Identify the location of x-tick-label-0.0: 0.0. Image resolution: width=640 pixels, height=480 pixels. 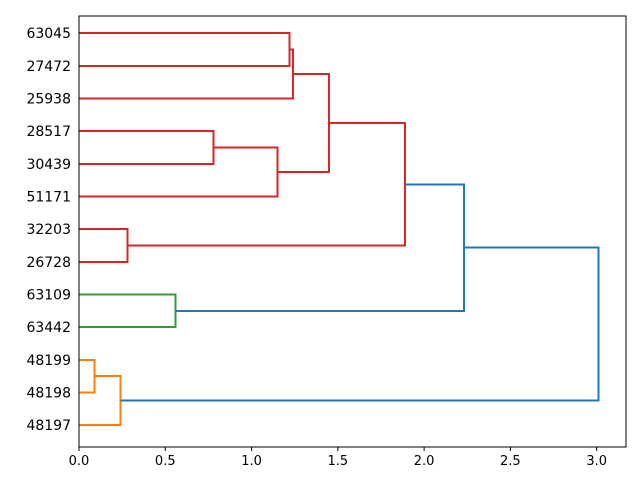
(79, 461).